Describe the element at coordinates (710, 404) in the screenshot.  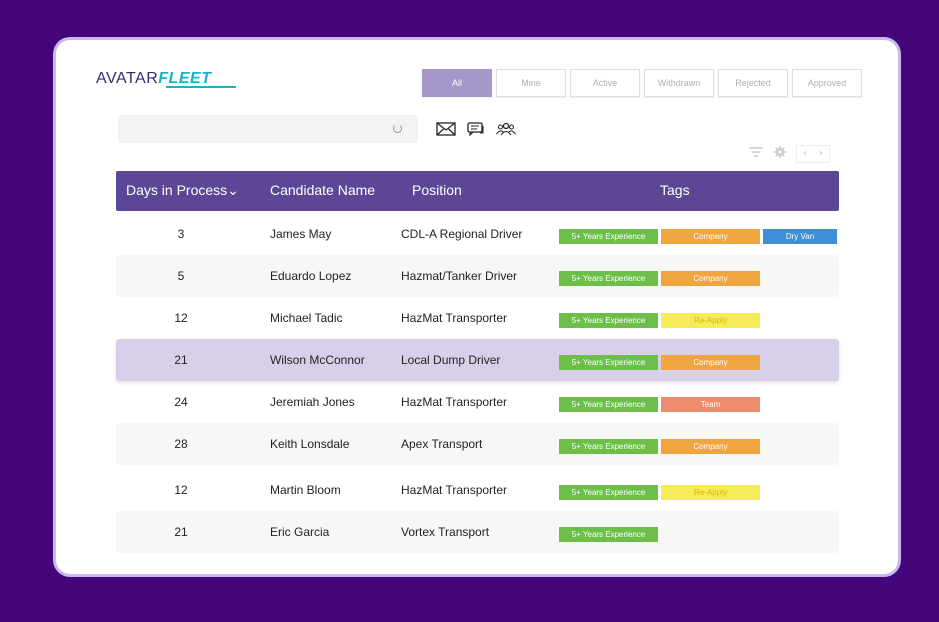
I see `tag-badge: Team` at that location.